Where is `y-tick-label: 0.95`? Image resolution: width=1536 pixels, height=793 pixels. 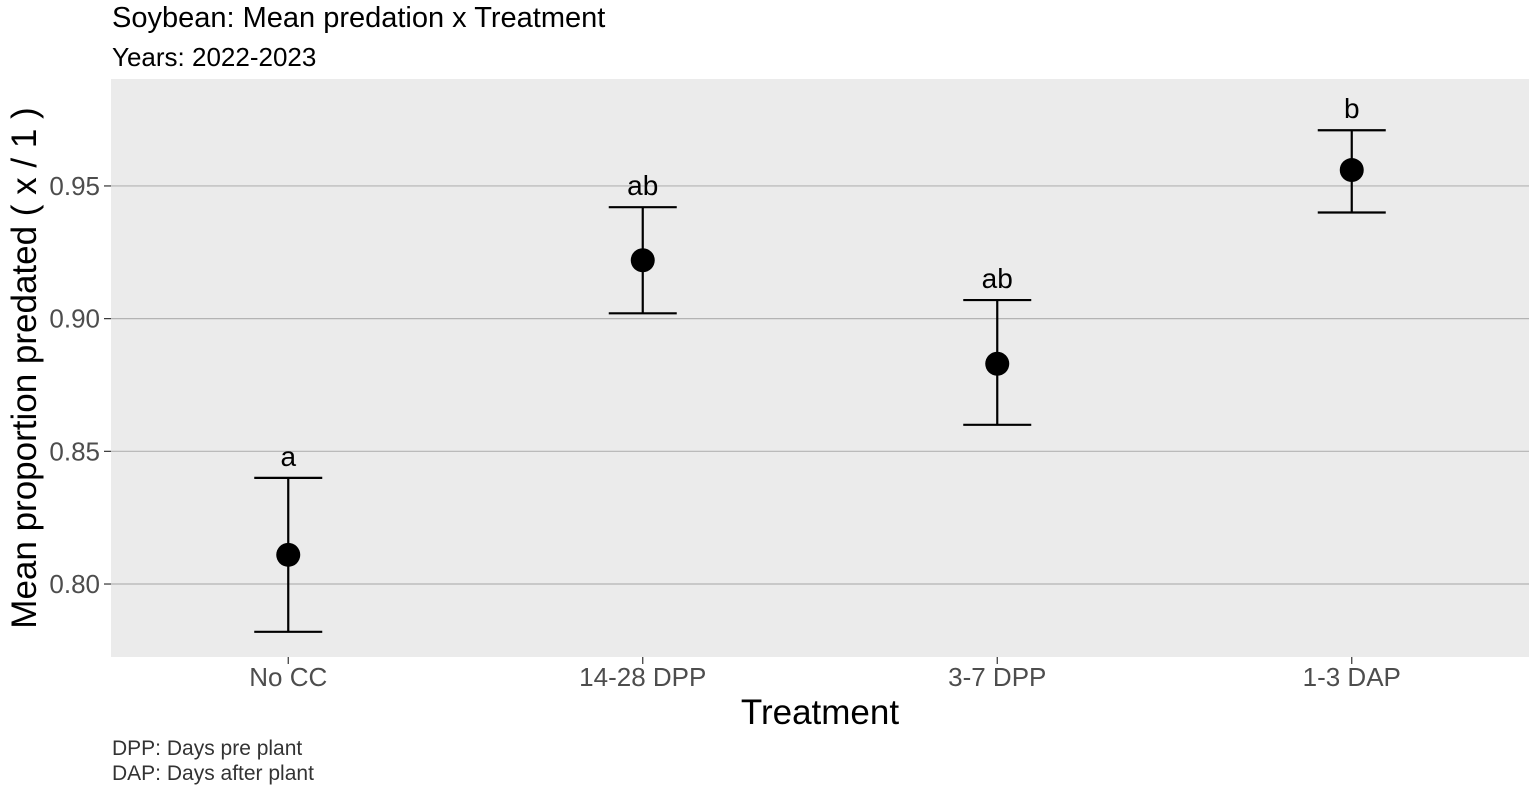
y-tick-label: 0.95 is located at coordinates (74, 186).